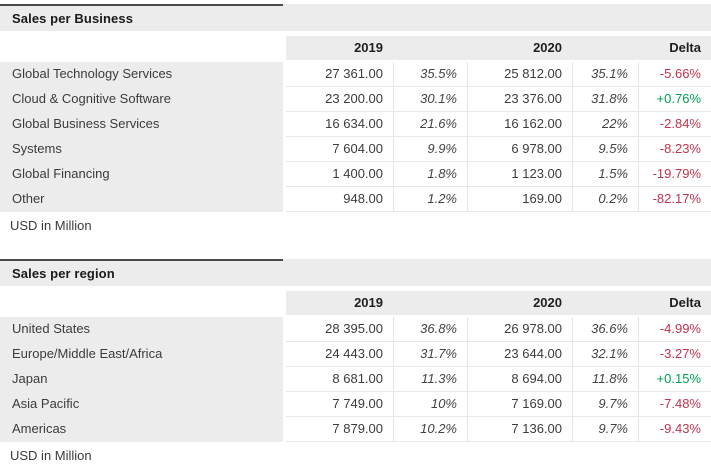 The height and width of the screenshot is (474, 711). I want to click on share-2019: 1.8%, so click(430, 174).